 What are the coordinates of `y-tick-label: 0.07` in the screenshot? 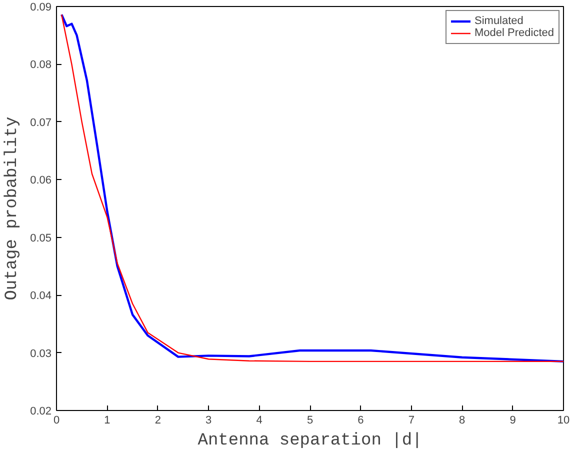 It's located at (41, 122).